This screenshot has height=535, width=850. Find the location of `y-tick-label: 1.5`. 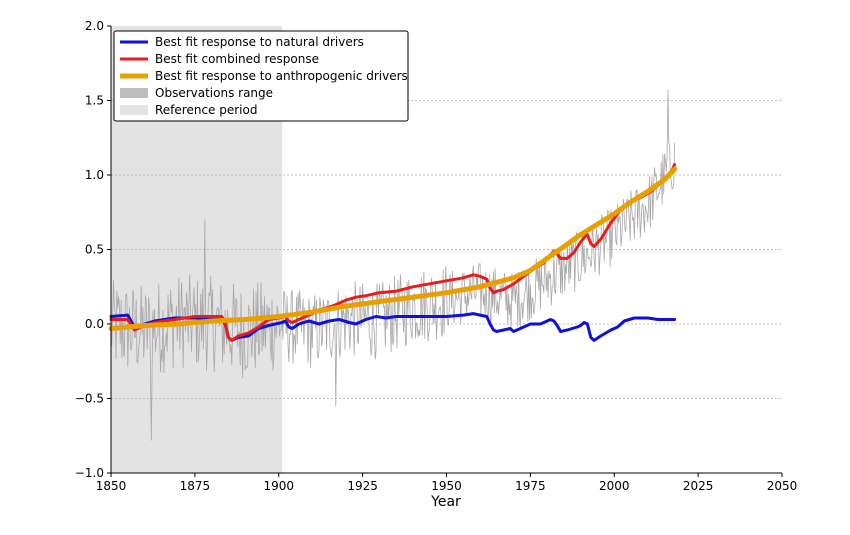

y-tick-label: 1.5 is located at coordinates (94, 101).